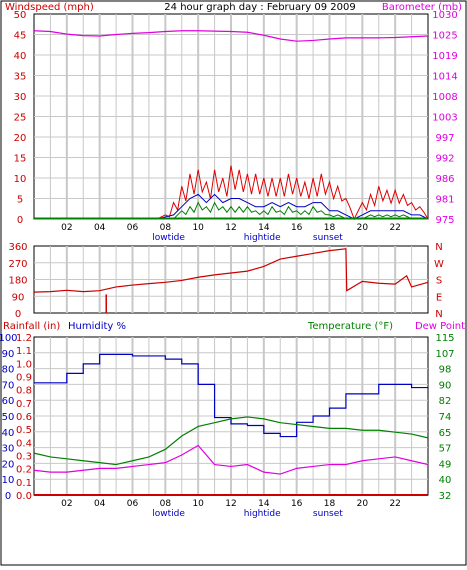  I want to click on rain-tick-label: 0.3, so click(24, 457).